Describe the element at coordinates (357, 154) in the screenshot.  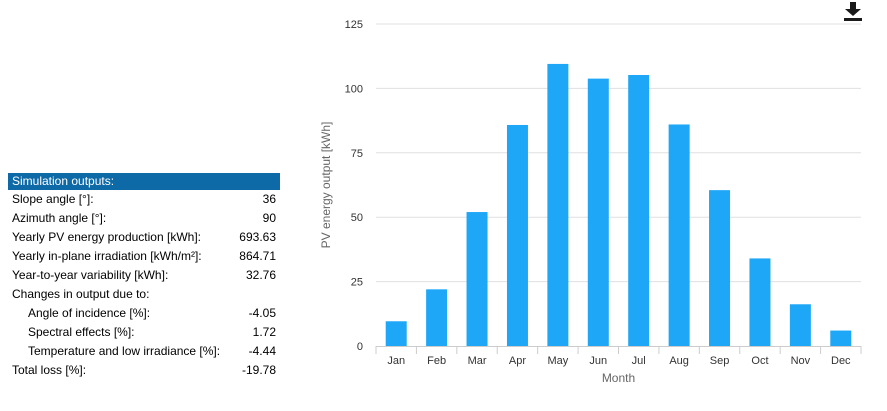
I see `y-tick-label: 75` at that location.